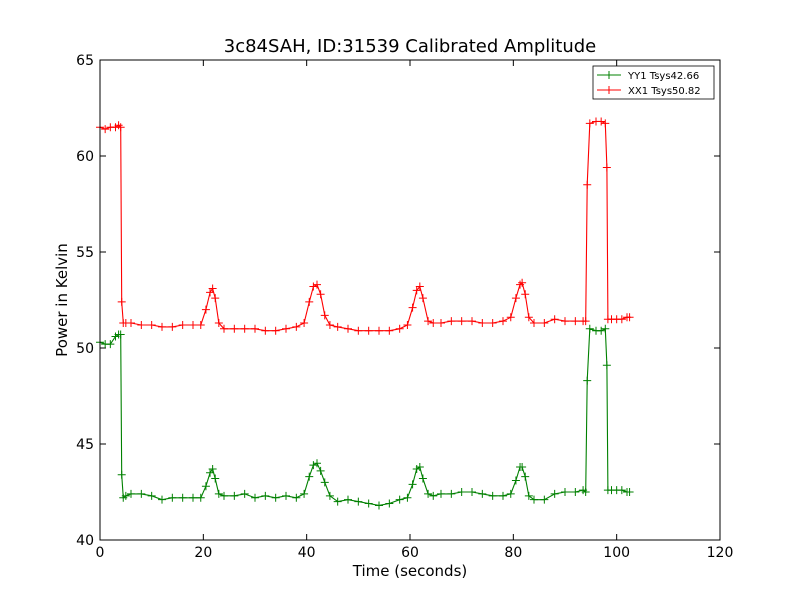 This screenshot has height=600, width=800. I want to click on x-tick-label: 60, so click(410, 553).